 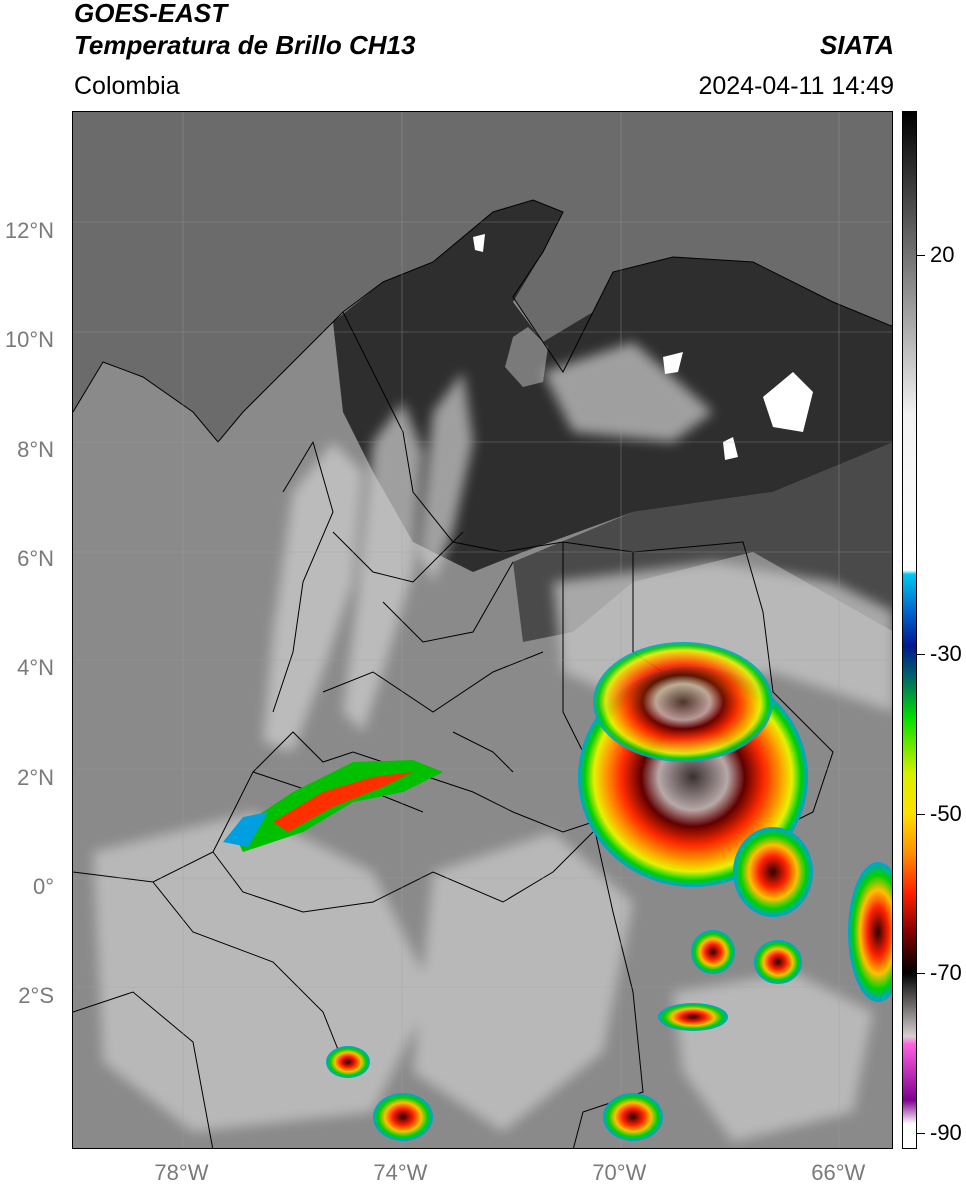 I want to click on longitude-label: 78°W, so click(x=181, y=1172).